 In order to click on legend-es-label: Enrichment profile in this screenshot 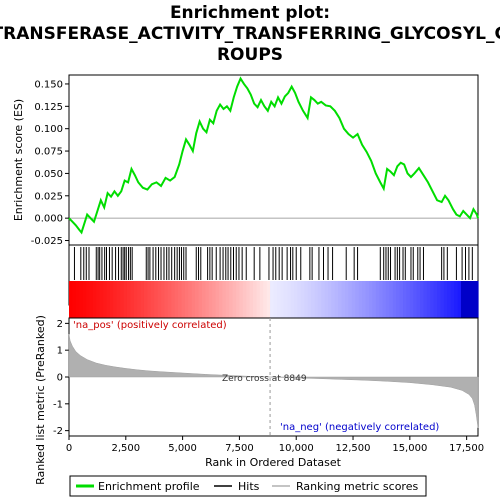, I will do `click(149, 486)`.